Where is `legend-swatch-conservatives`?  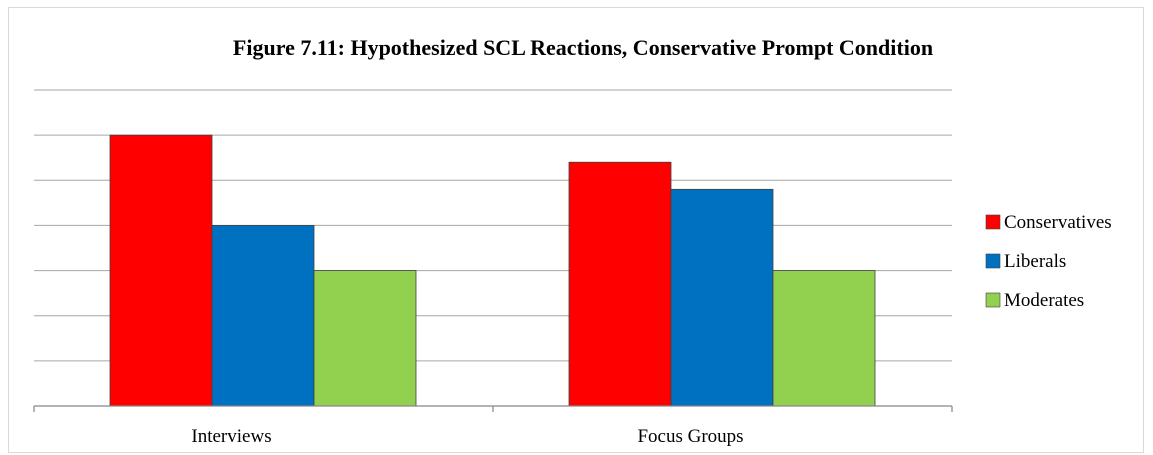
legend-swatch-conservatives is located at coordinates (993, 222).